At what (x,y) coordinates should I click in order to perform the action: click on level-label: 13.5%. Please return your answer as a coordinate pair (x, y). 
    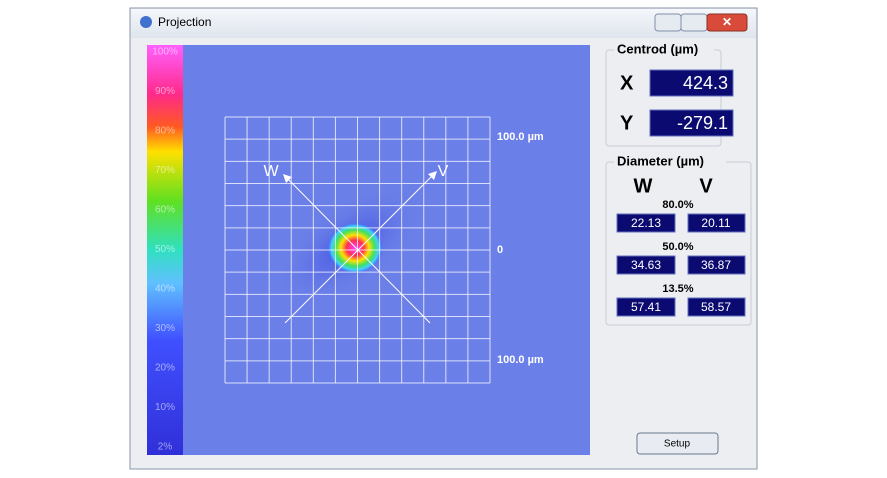
    Looking at the image, I should click on (677, 289).